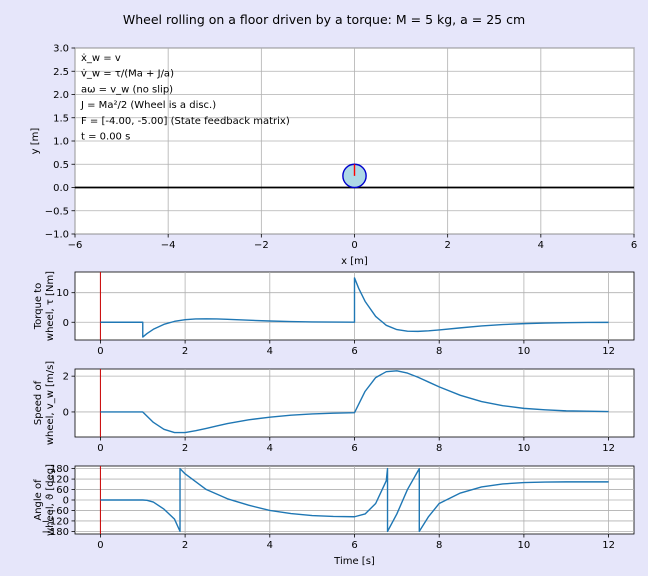 This screenshot has width=648, height=576. Describe the element at coordinates (100, 448) in the screenshot. I see `speed-x-tick-label: 0` at that location.